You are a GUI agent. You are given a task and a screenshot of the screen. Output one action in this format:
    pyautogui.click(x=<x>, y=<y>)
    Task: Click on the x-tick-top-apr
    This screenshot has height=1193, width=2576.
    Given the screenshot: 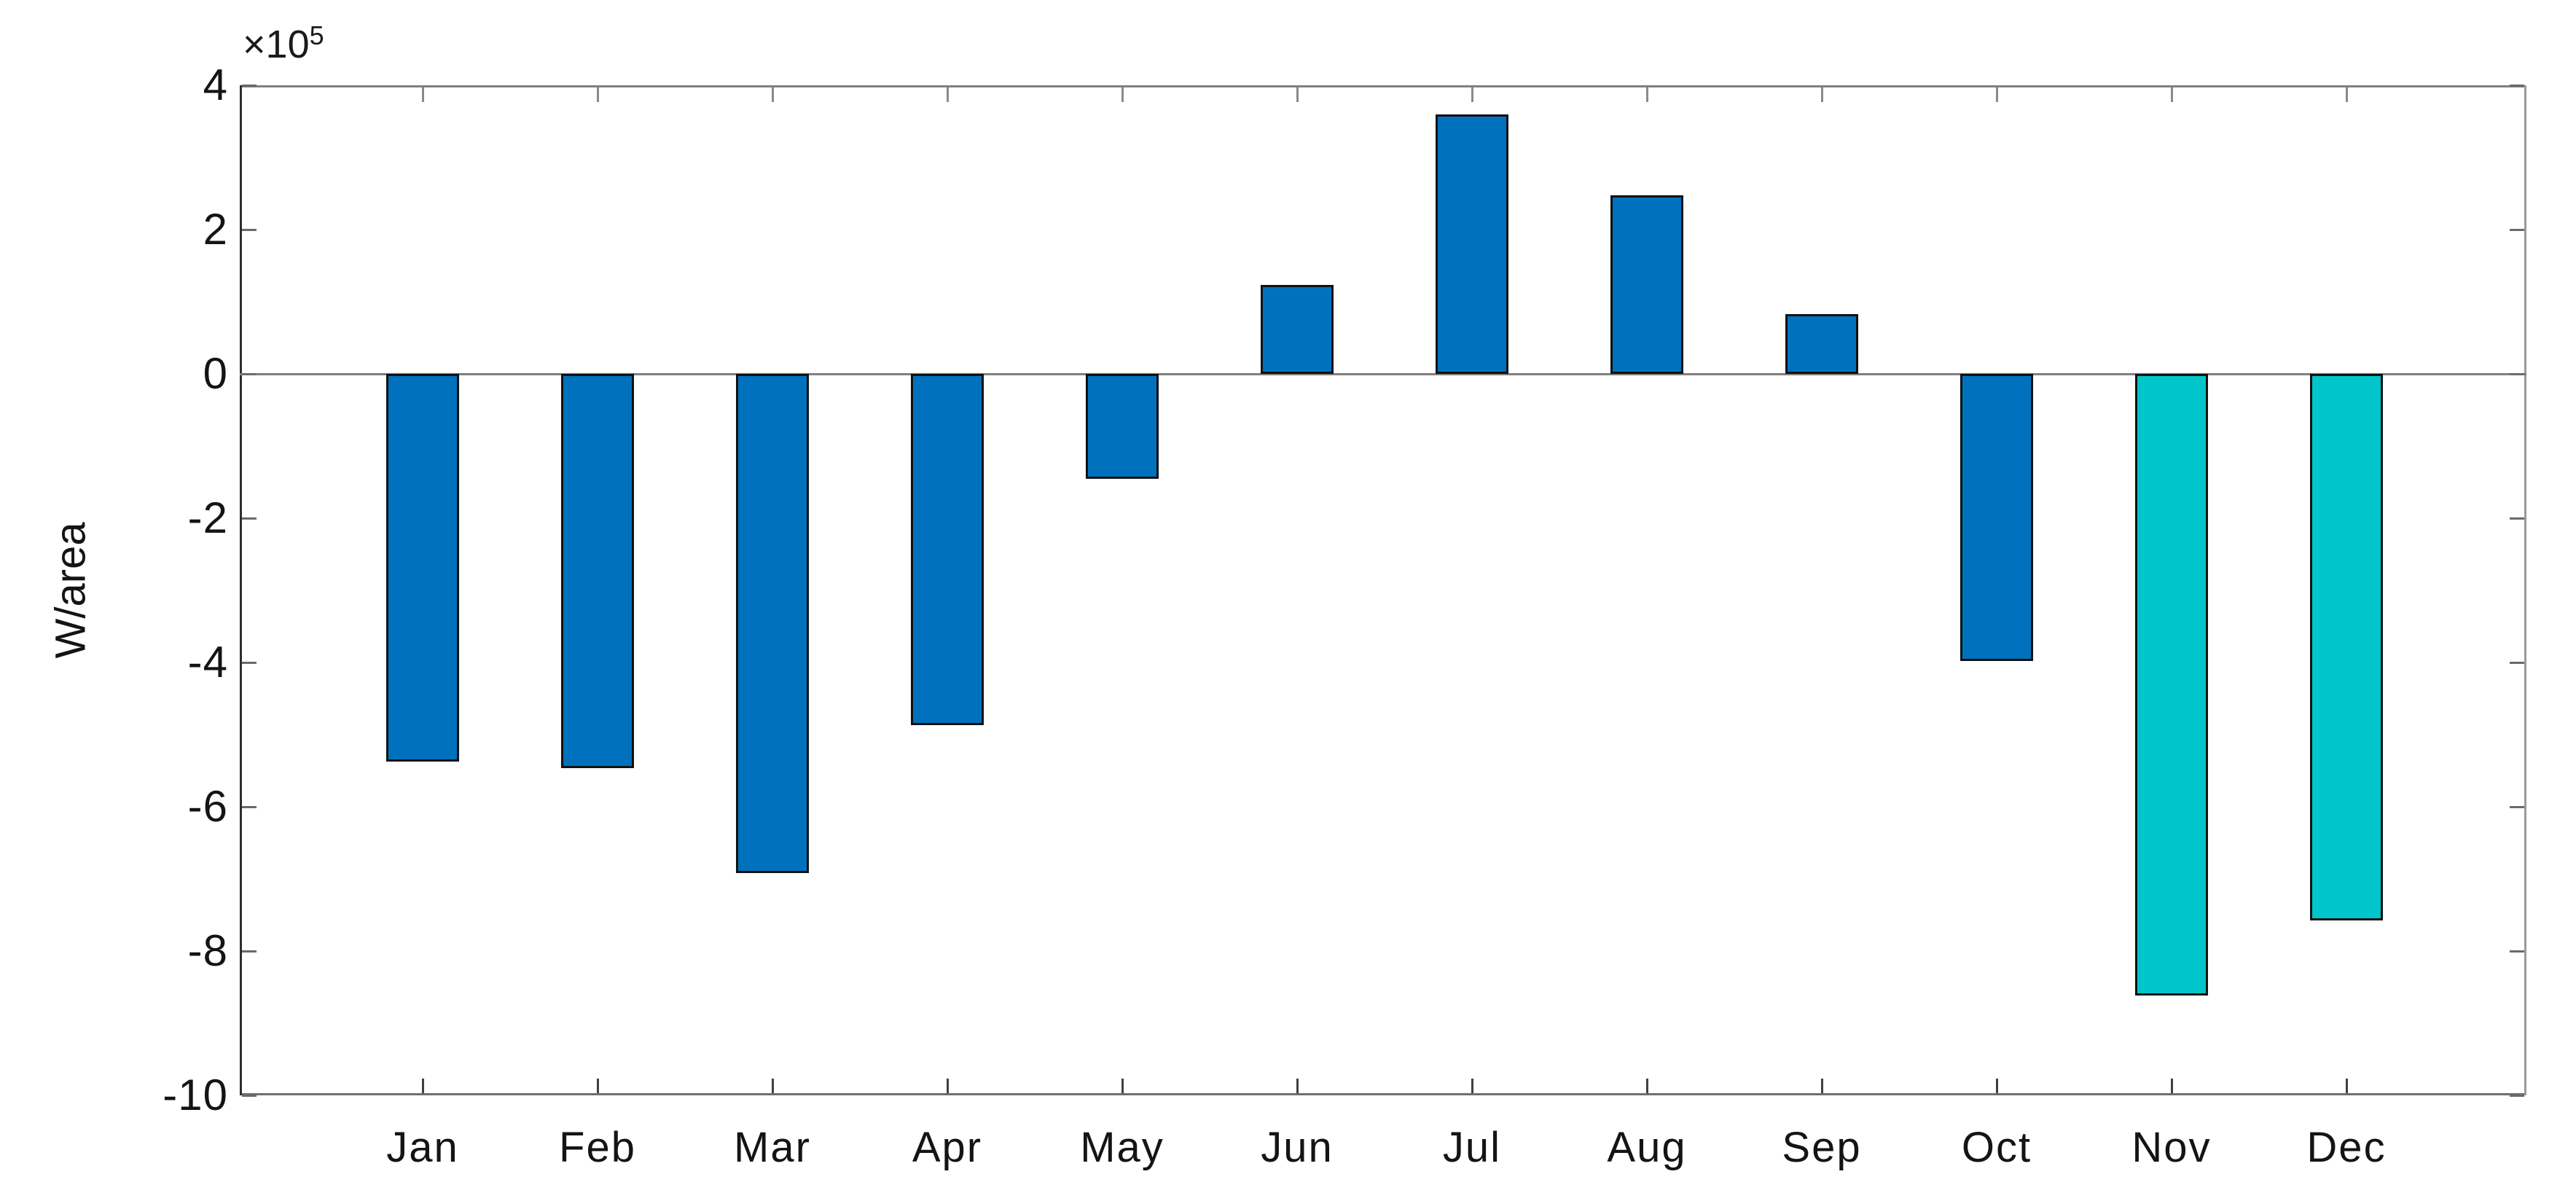 What is the action you would take?
    pyautogui.click(x=948, y=95)
    